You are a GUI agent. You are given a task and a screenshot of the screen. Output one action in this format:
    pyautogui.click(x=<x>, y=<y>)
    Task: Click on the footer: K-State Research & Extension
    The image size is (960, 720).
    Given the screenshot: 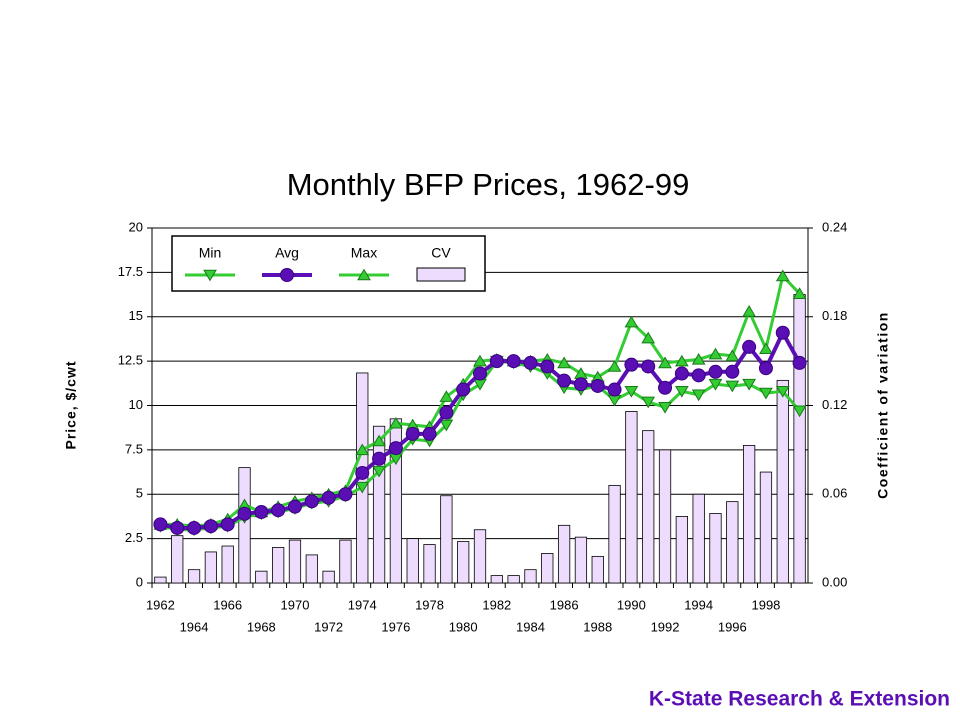 What is the action you would take?
    pyautogui.click(x=799, y=699)
    